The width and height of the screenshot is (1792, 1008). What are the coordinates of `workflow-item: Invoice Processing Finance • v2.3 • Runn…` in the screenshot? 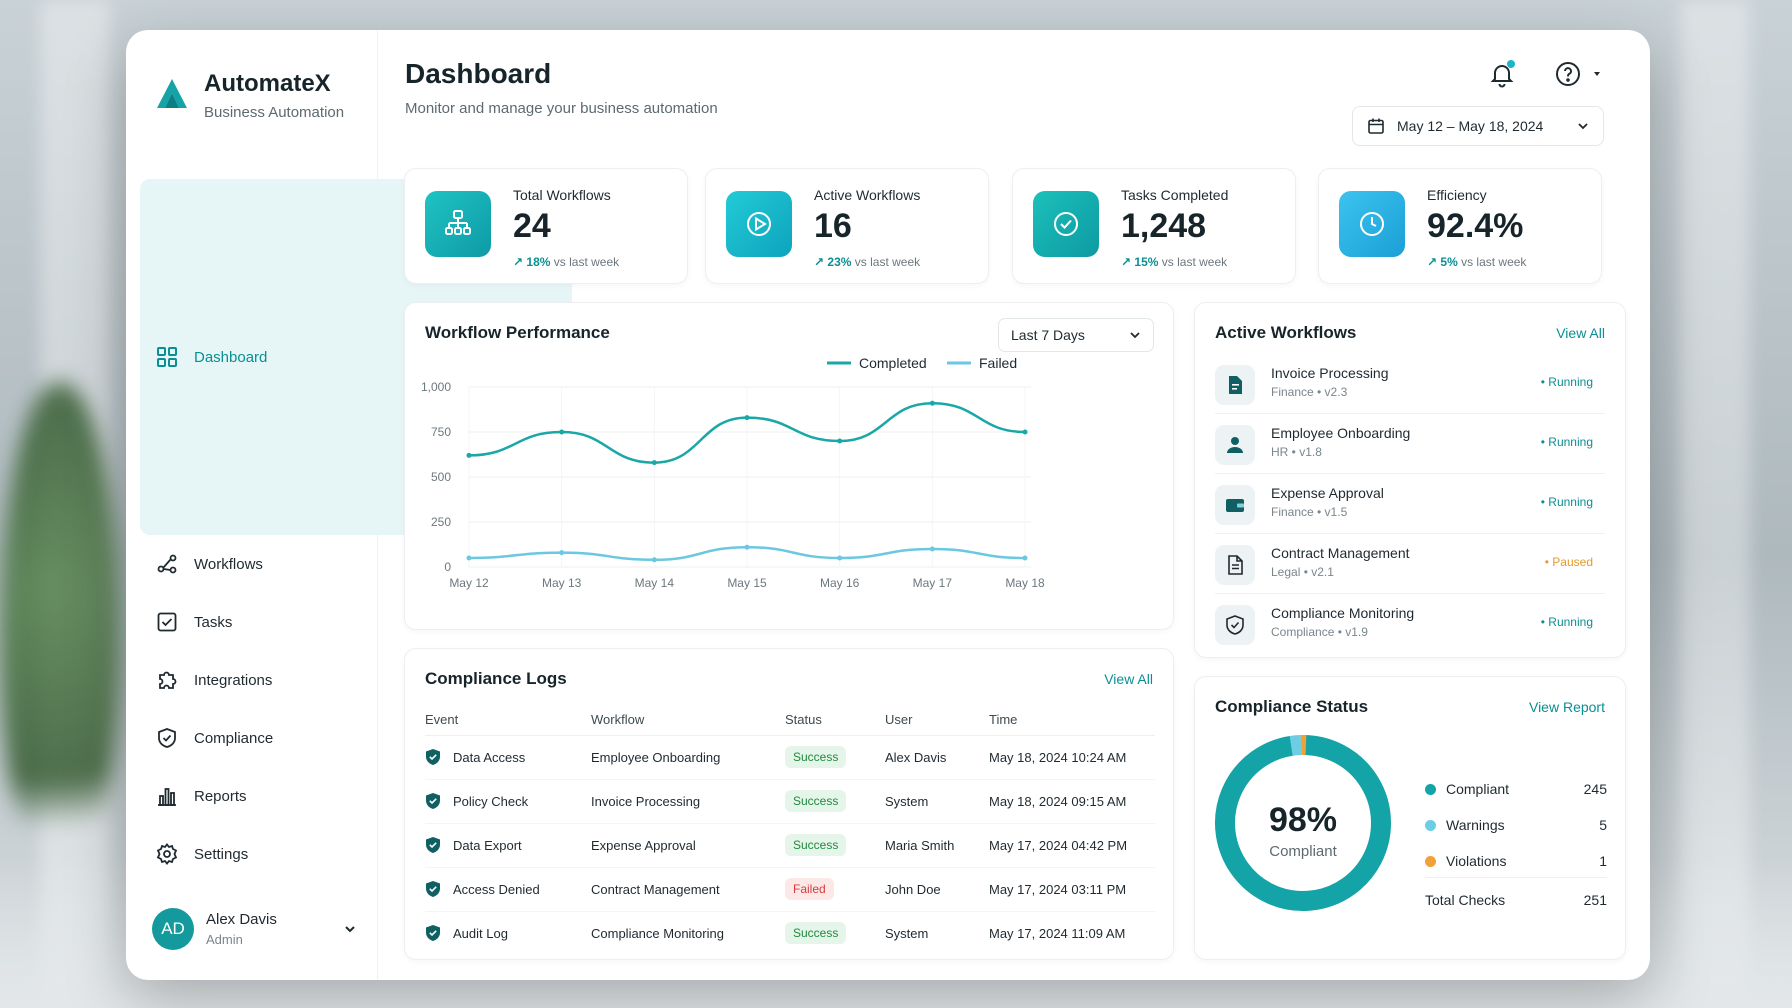 It's located at (1410, 384).